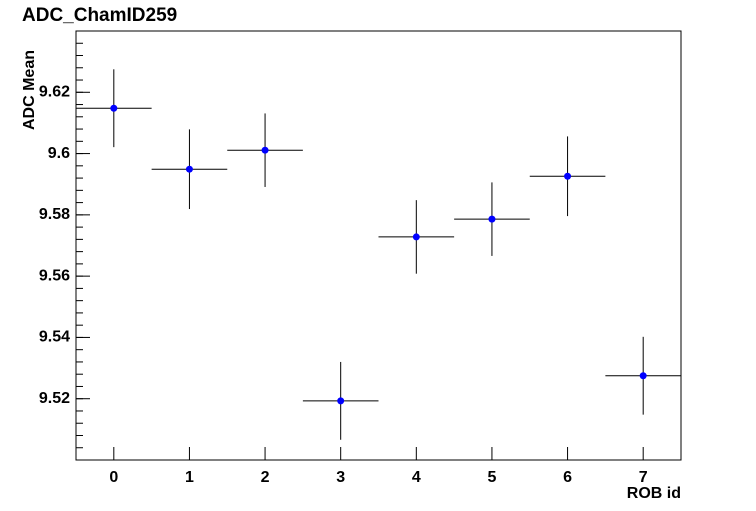 This screenshot has width=756, height=511. Describe the element at coordinates (491, 477) in the screenshot. I see `x-tick-label: 5` at that location.